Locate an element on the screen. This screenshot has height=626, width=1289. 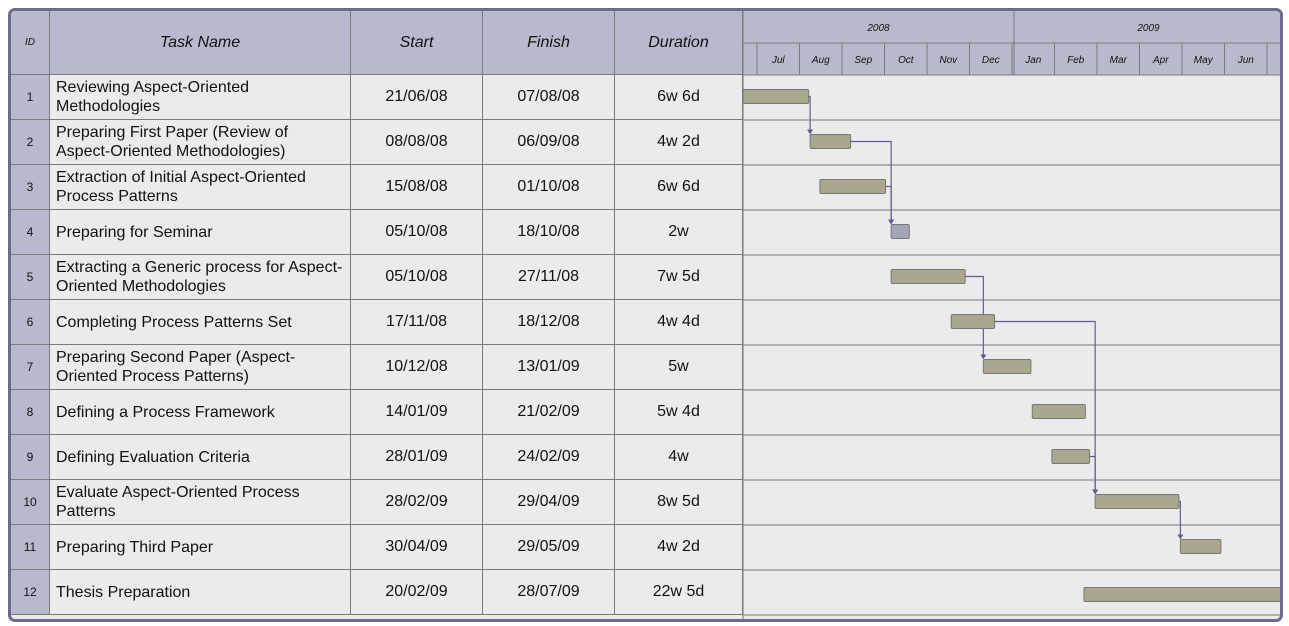
task-name: Completing Process Patterns Set is located at coordinates (200, 322).